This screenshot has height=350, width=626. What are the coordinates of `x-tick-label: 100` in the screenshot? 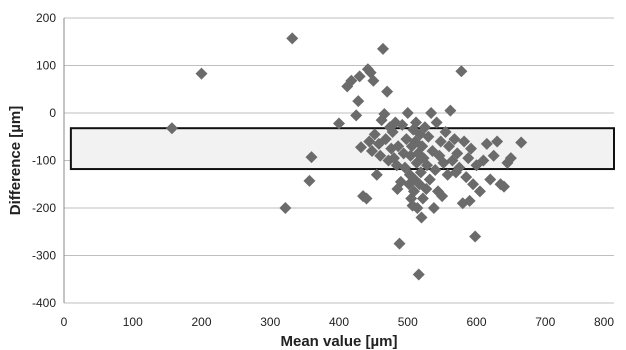 It's located at (133, 322).